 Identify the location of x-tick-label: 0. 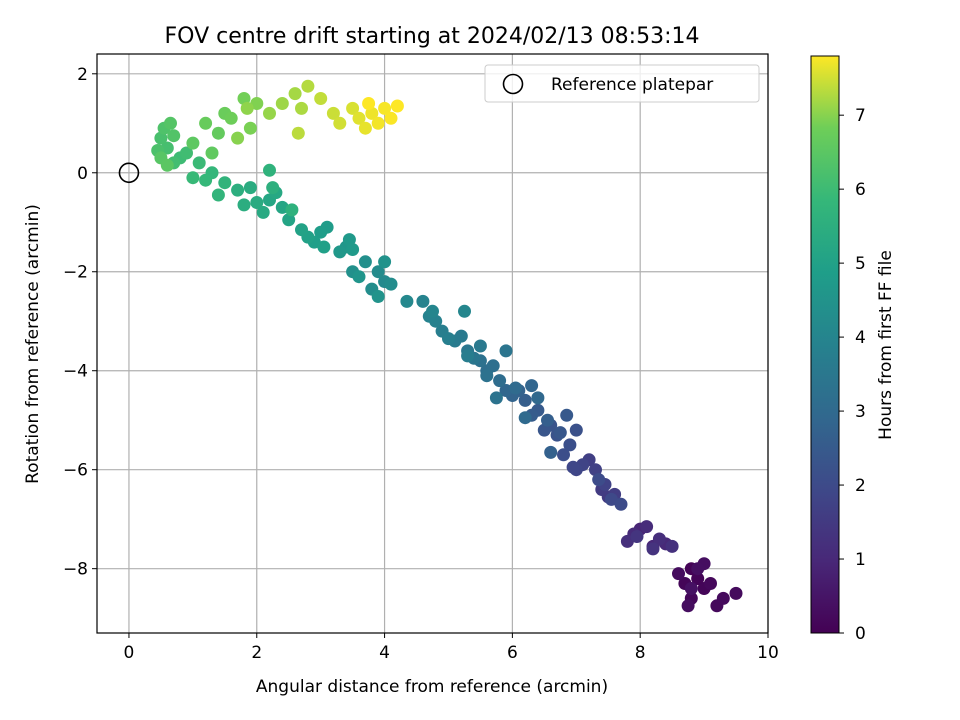
(129, 653).